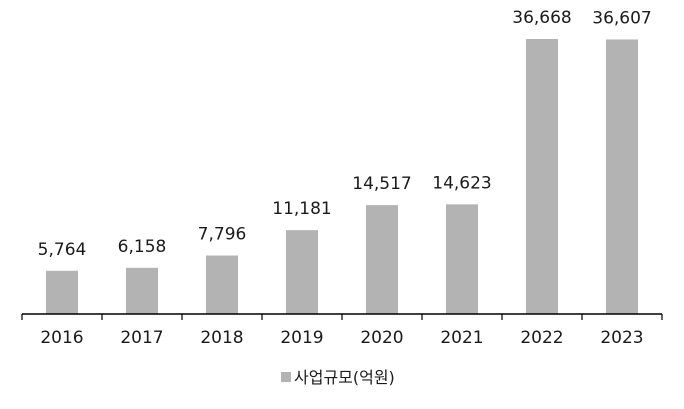  Describe the element at coordinates (621, 338) in the screenshot. I see `x-tick-label-2023: 2023` at that location.